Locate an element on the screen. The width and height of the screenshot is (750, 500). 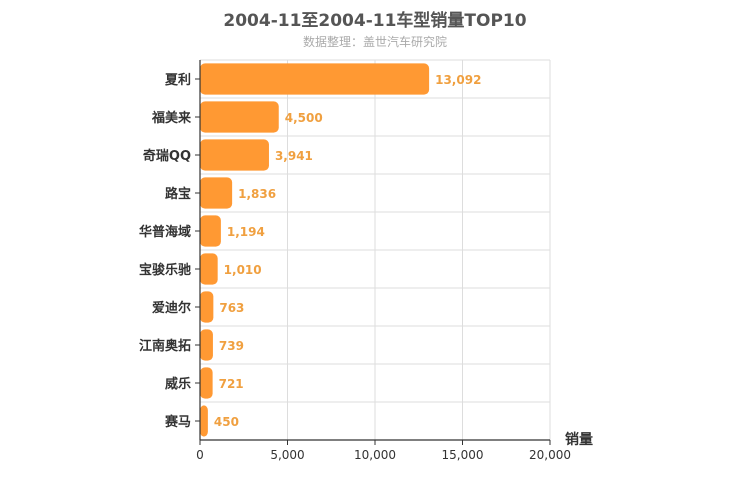
category-label: 爱迪尔 is located at coordinates (171, 308).